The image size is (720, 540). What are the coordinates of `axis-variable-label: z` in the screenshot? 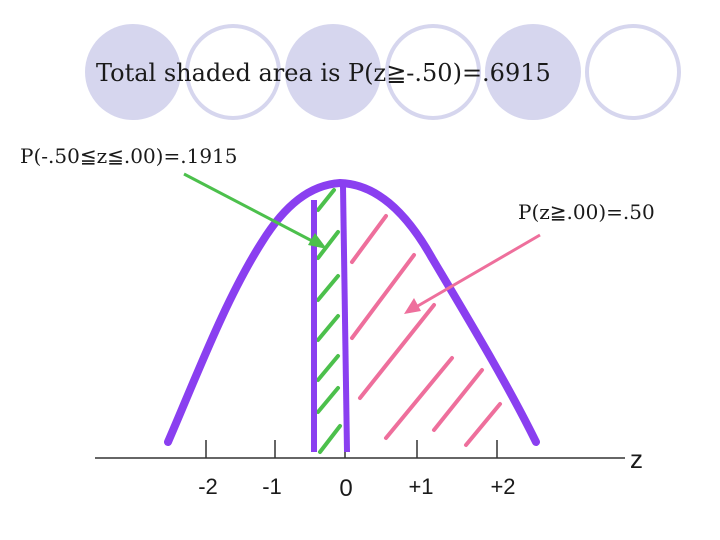 It's located at (636, 459).